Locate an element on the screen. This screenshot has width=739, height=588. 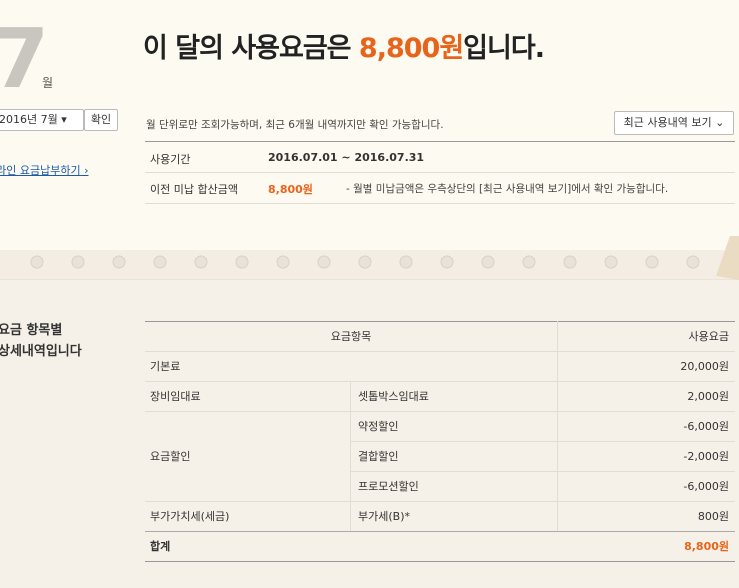
heading-line: 요금 항목별 is located at coordinates (31, 330).